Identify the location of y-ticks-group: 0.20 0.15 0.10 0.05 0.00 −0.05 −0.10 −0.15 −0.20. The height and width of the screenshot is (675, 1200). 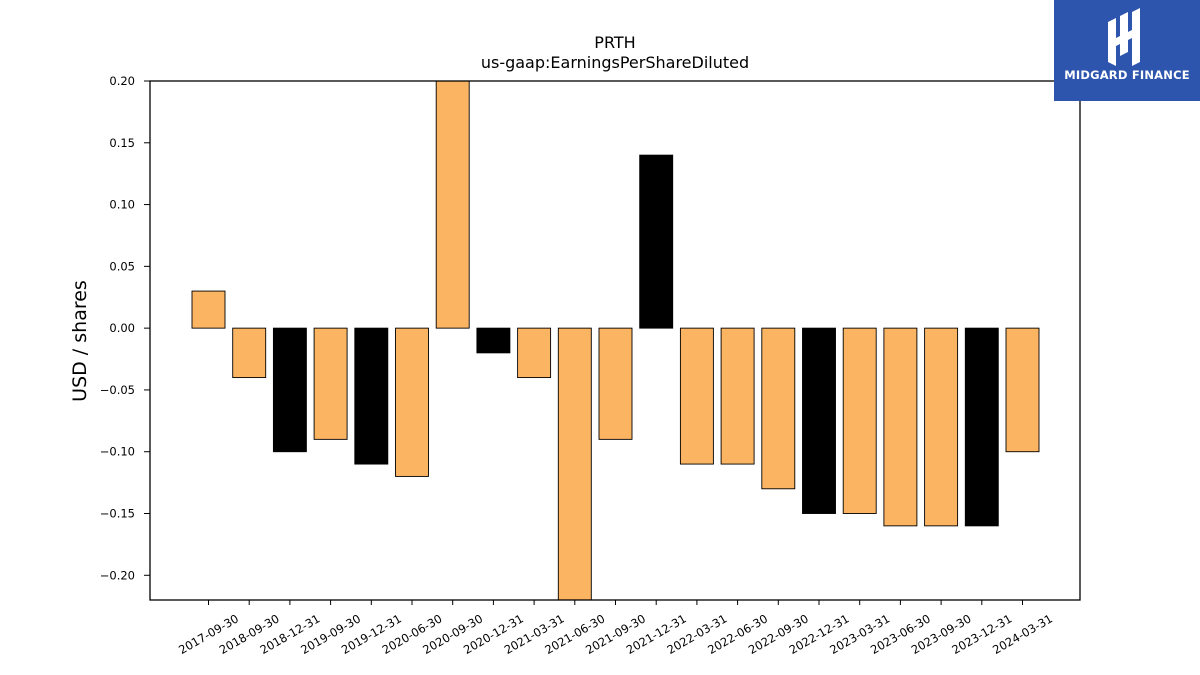
(125, 328).